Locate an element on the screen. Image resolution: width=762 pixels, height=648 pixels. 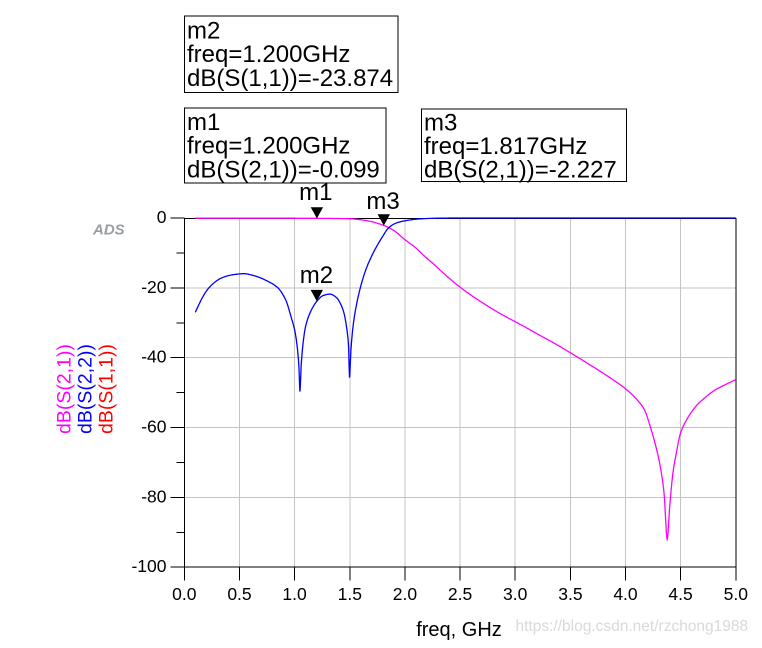
svg-text: 4.5 is located at coordinates (680, 594).